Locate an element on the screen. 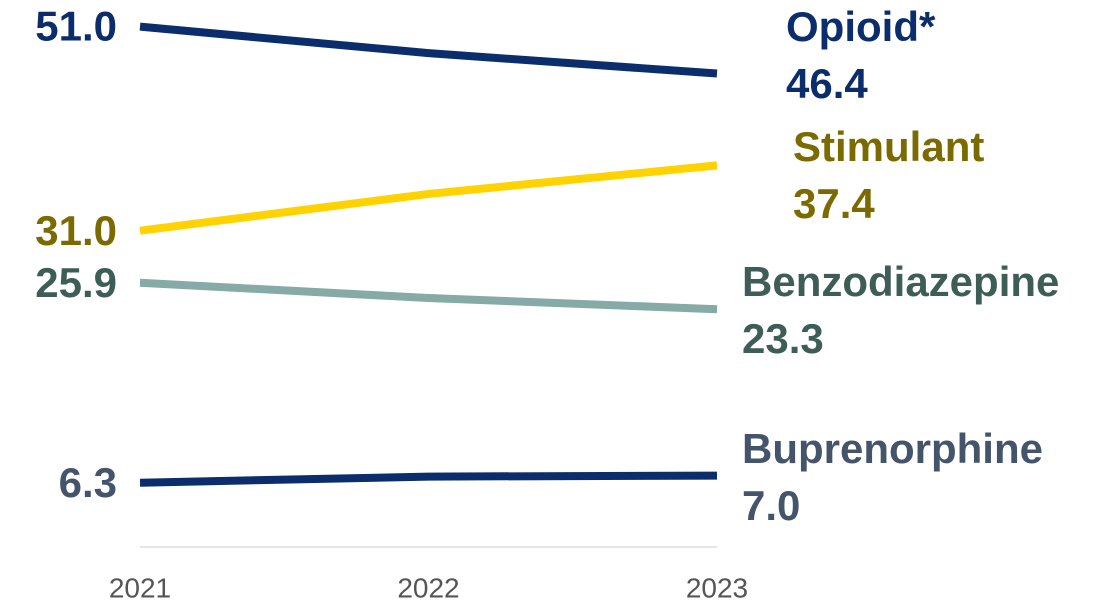 This screenshot has height=603, width=1114. start-value-label: 31.0 is located at coordinates (76, 230).